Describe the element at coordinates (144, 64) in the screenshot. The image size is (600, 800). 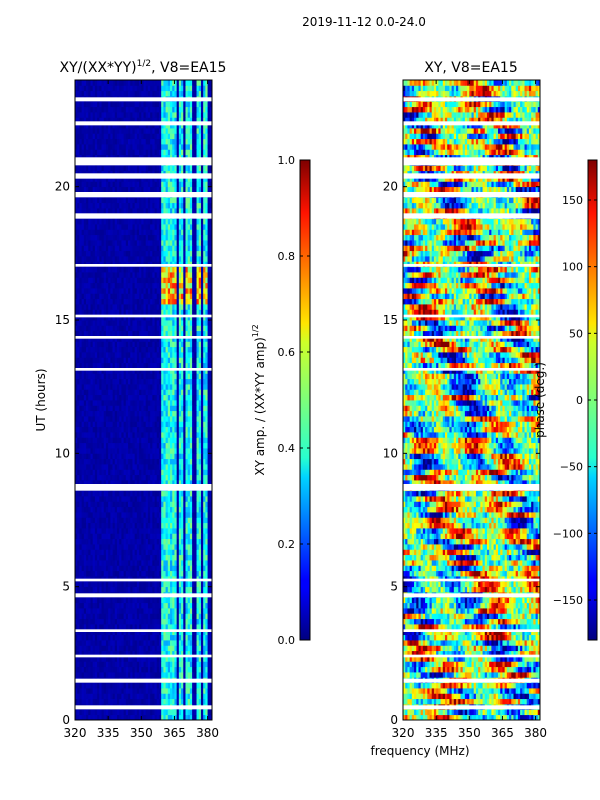
I see `amplitude-title-exponent: 1/2` at that location.